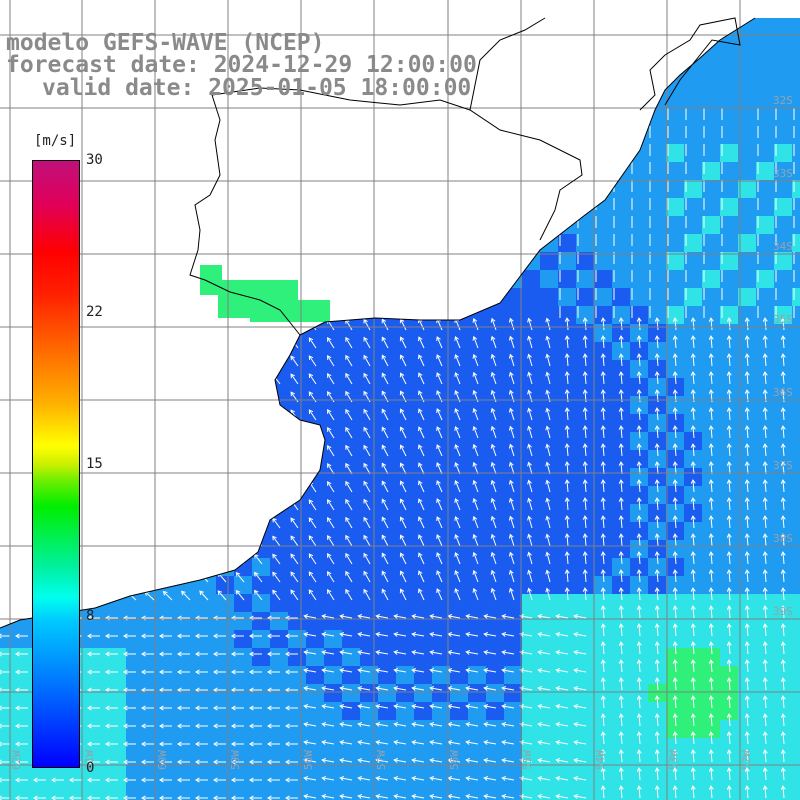 The image size is (800, 800). Describe the element at coordinates (265, 293) in the screenshot. I see `river-plate-wave-patch` at that location.